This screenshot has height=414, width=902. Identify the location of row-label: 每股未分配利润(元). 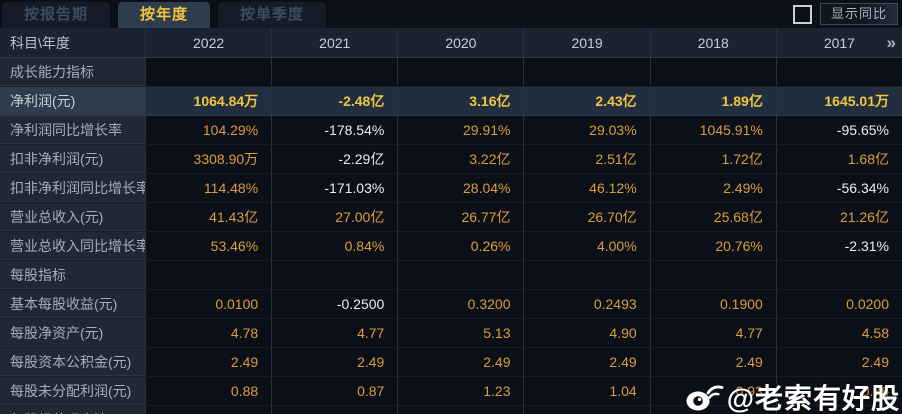
(72, 391).